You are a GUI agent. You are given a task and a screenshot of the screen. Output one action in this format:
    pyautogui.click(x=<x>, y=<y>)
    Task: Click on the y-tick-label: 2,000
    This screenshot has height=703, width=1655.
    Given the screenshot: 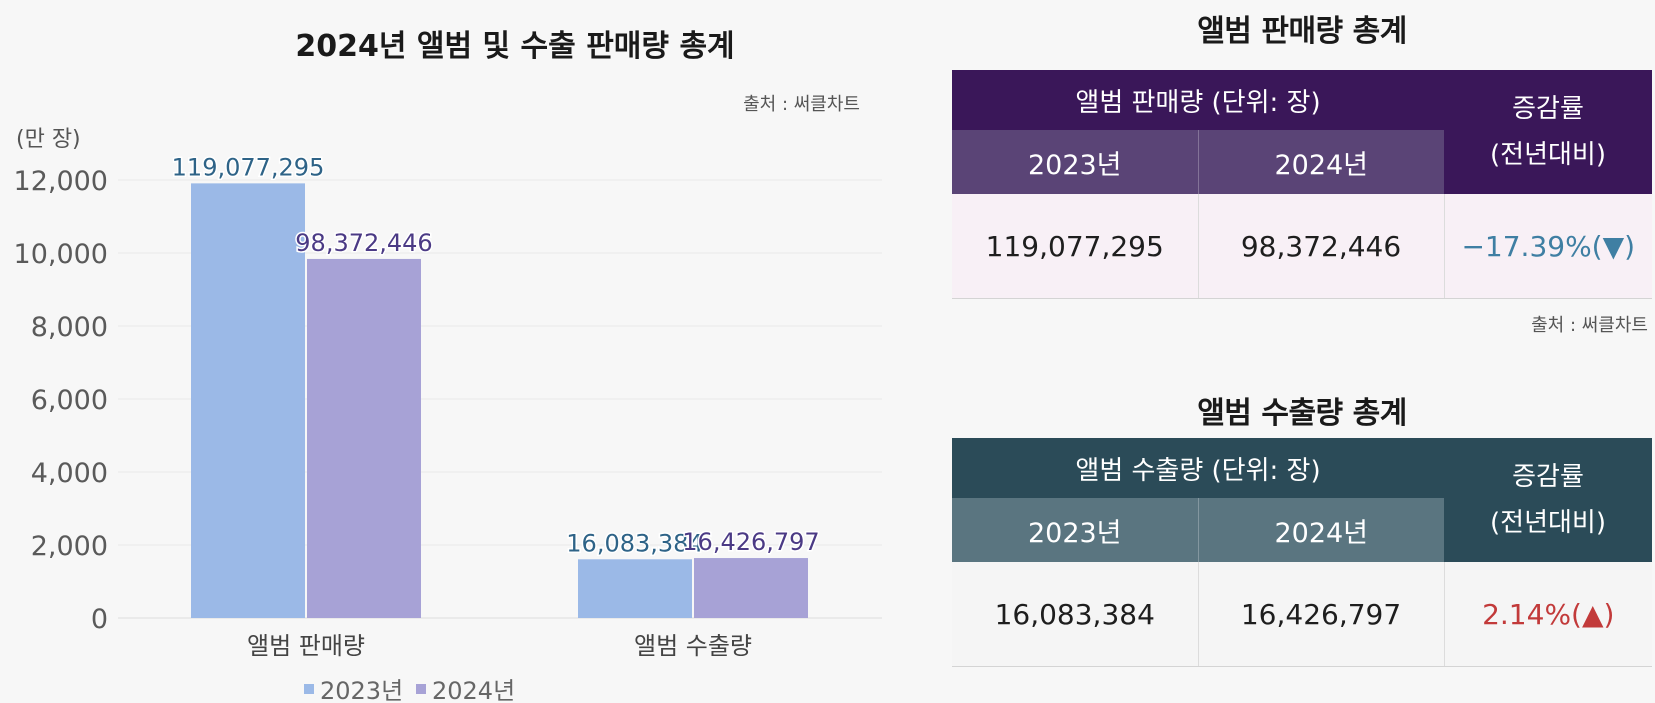 What is the action you would take?
    pyautogui.click(x=69, y=546)
    